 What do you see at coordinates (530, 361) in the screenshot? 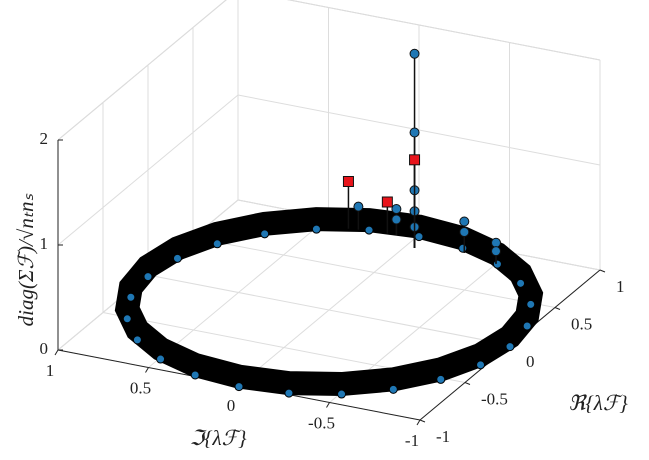
I see `y-tick-label: 0` at bounding box center [530, 361].